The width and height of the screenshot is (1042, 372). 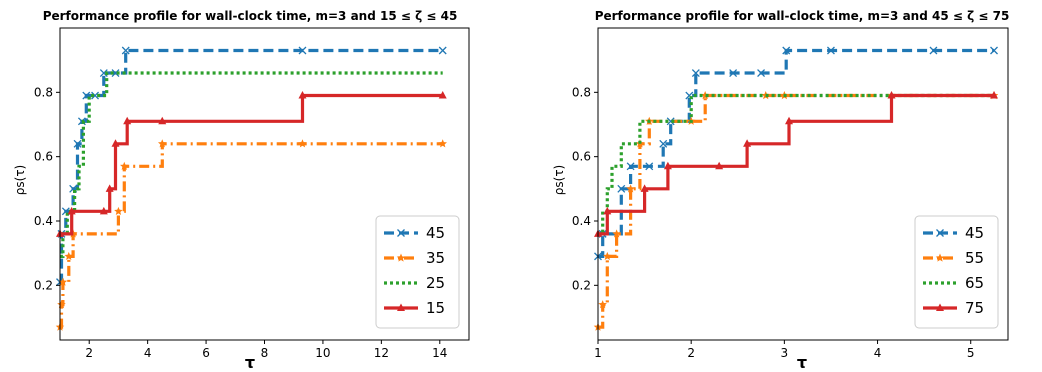 What do you see at coordinates (148, 353) in the screenshot?
I see `x-tick-label-left: 4` at bounding box center [148, 353].